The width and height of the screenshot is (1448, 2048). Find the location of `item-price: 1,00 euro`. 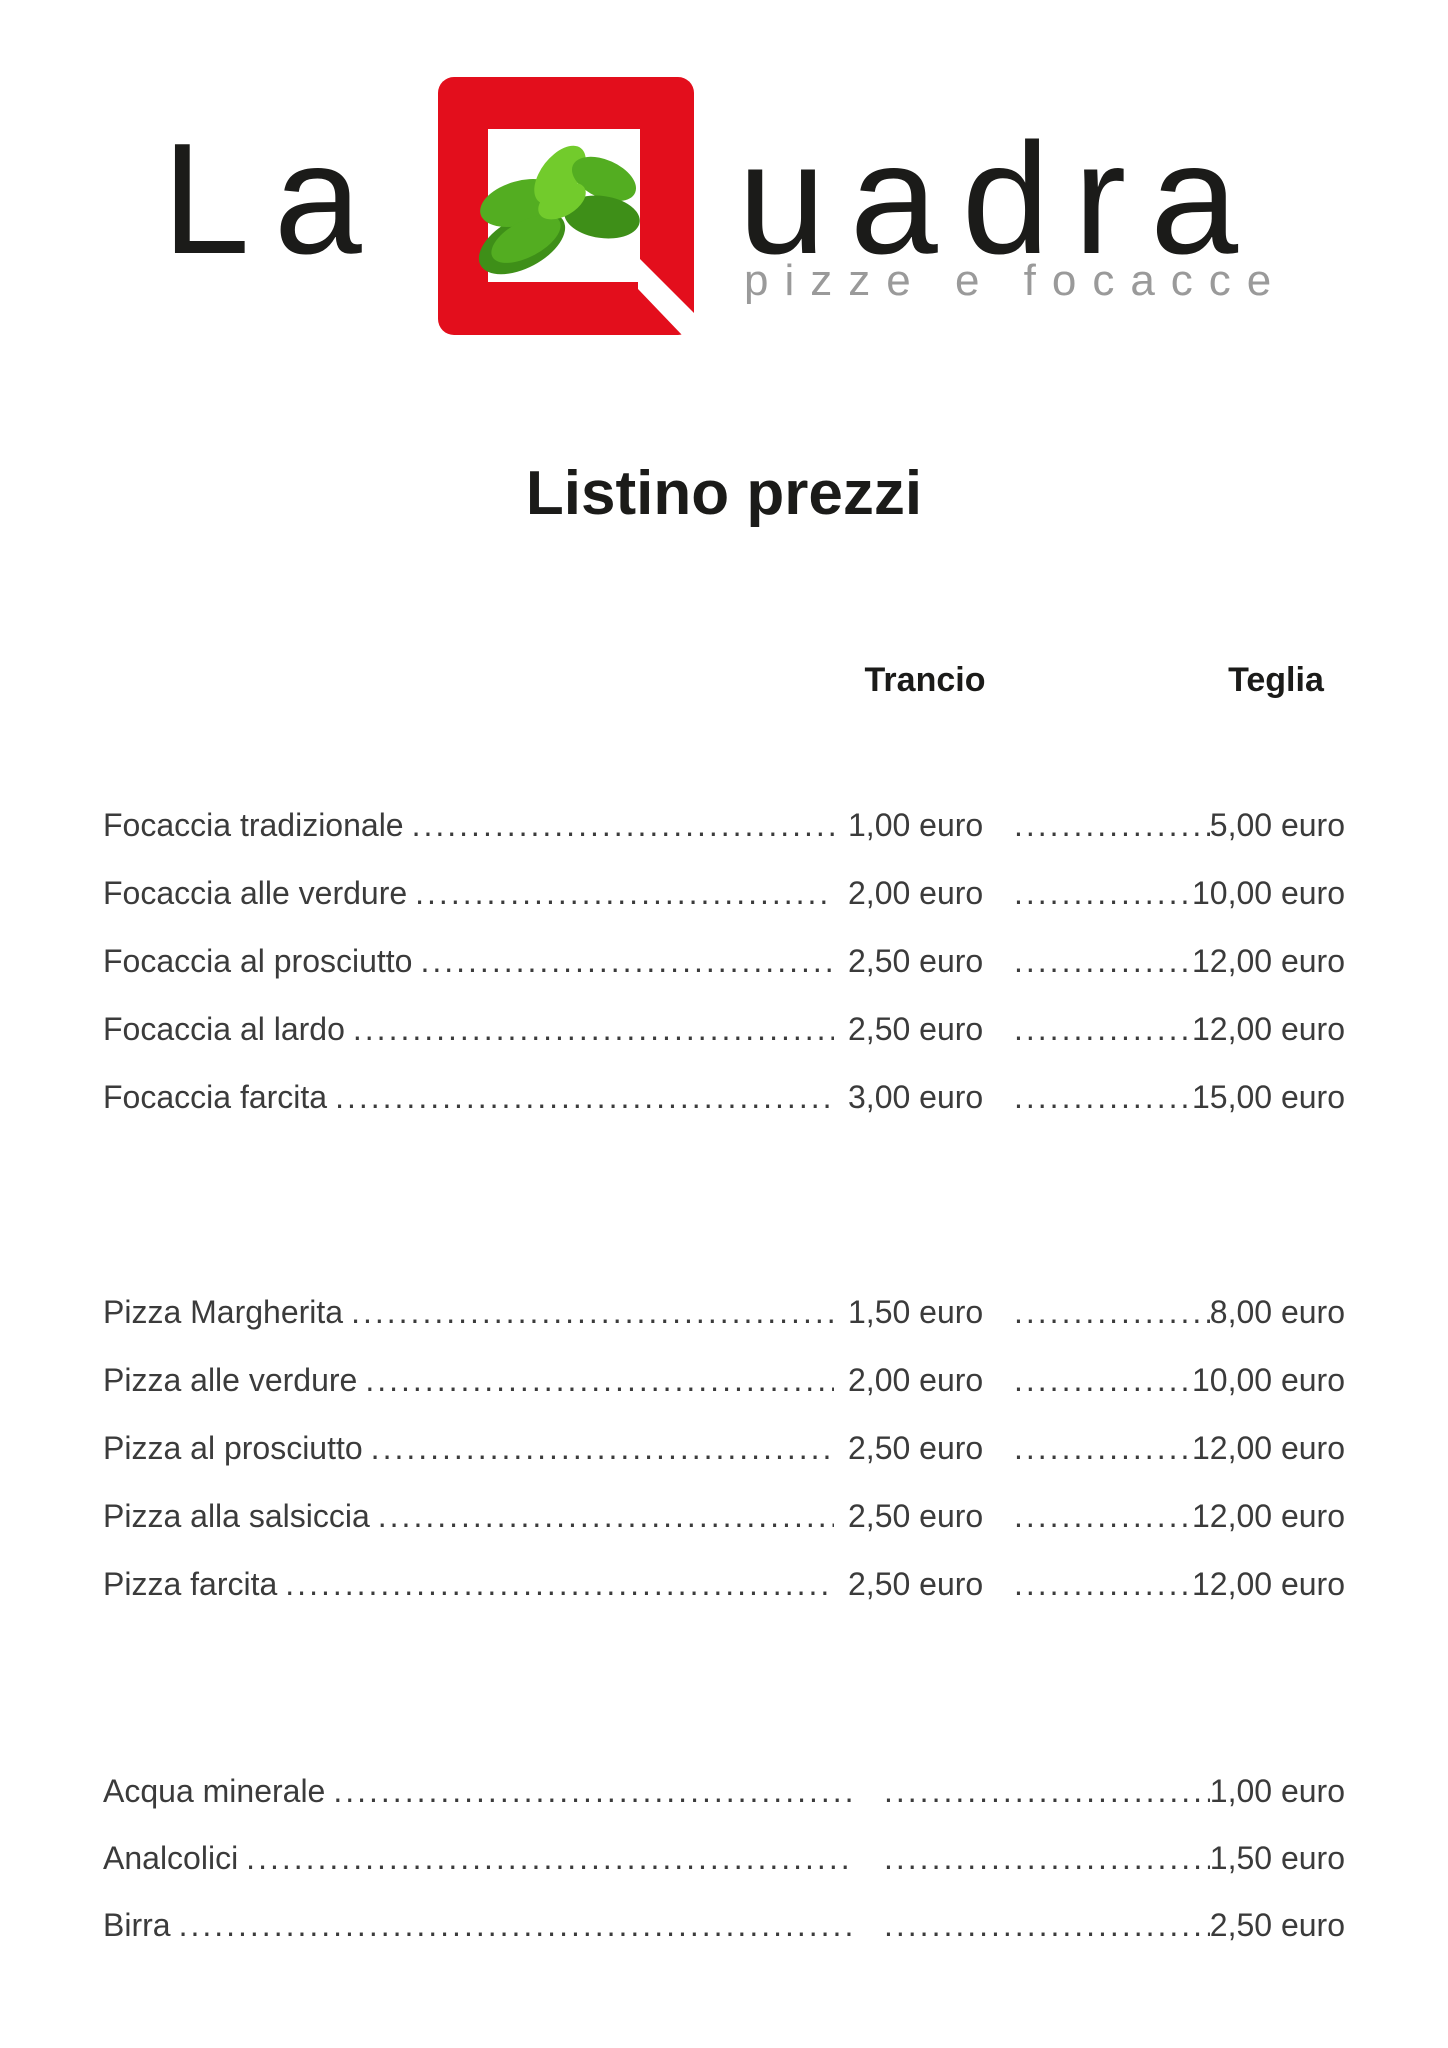

item-price: 1,00 euro is located at coordinates (1277, 1790).